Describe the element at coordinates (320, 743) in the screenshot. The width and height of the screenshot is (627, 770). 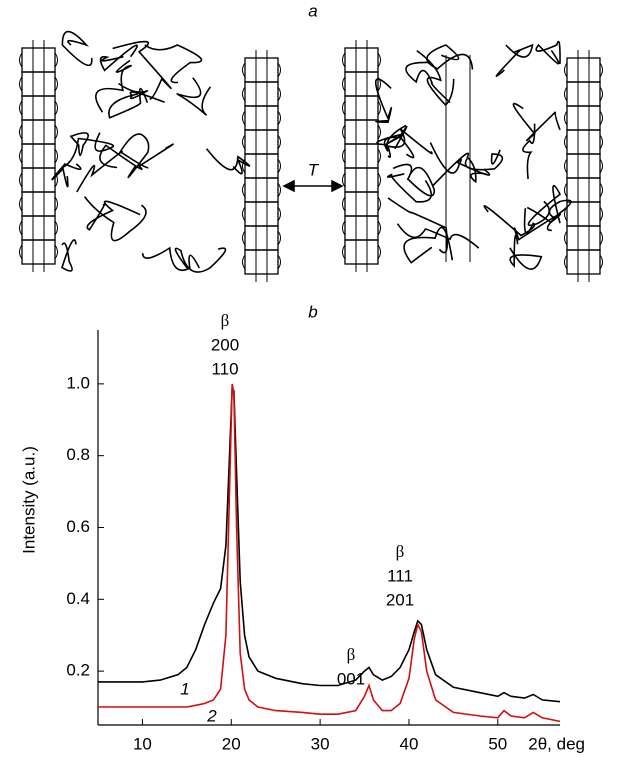
I see `x-tick-label: 30` at that location.